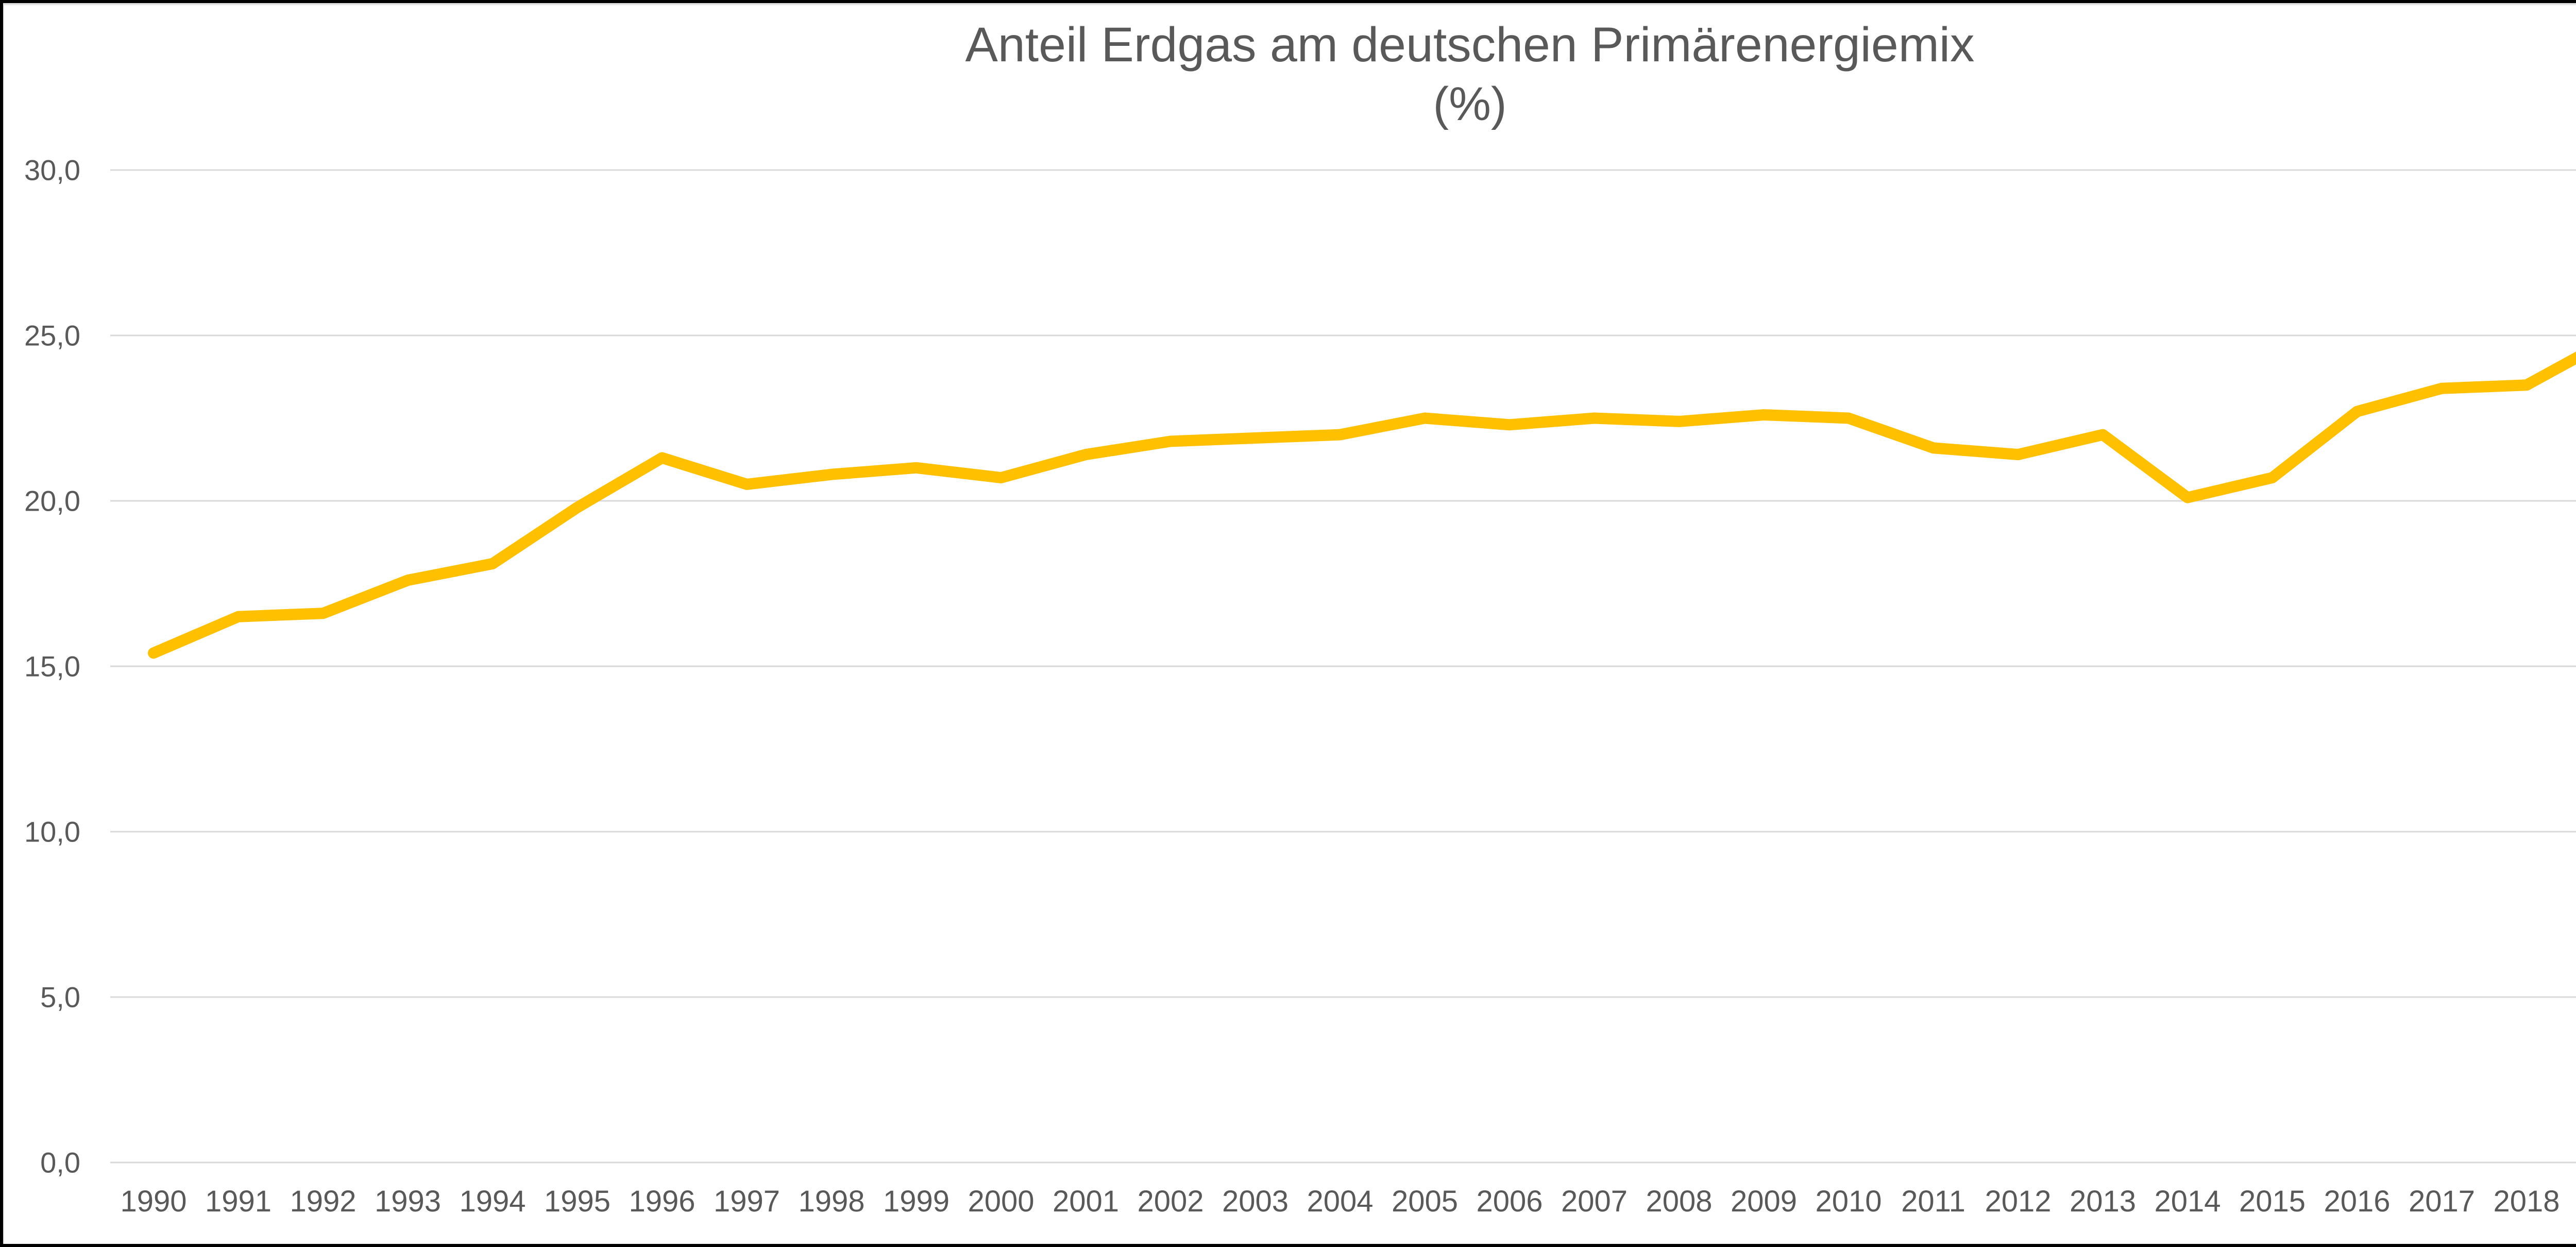 The image size is (2576, 1247). What do you see at coordinates (52, 170) in the screenshot?
I see `y-axis-tick-label: 30,0` at bounding box center [52, 170].